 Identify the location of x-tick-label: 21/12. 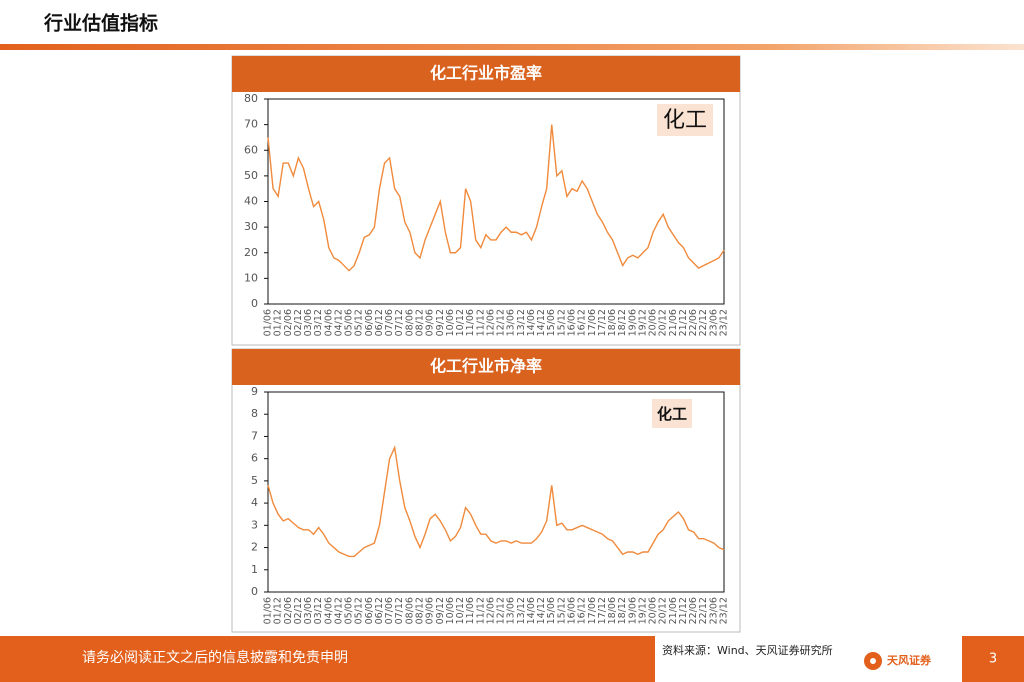
(683, 322).